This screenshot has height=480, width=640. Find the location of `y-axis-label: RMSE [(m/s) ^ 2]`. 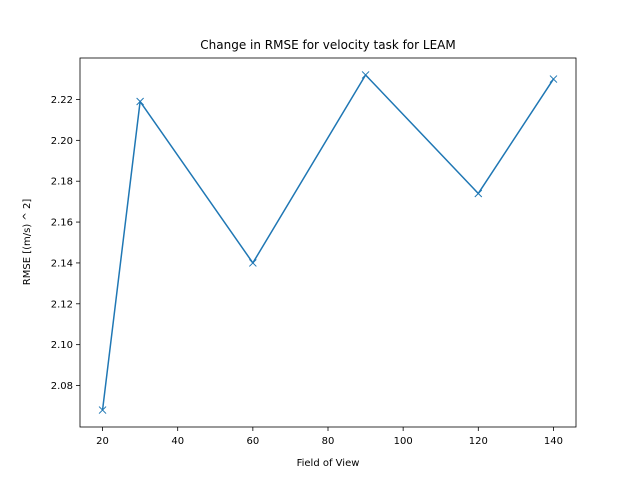

y-axis-label: RMSE [(m/s) ^ 2] is located at coordinates (27, 242).